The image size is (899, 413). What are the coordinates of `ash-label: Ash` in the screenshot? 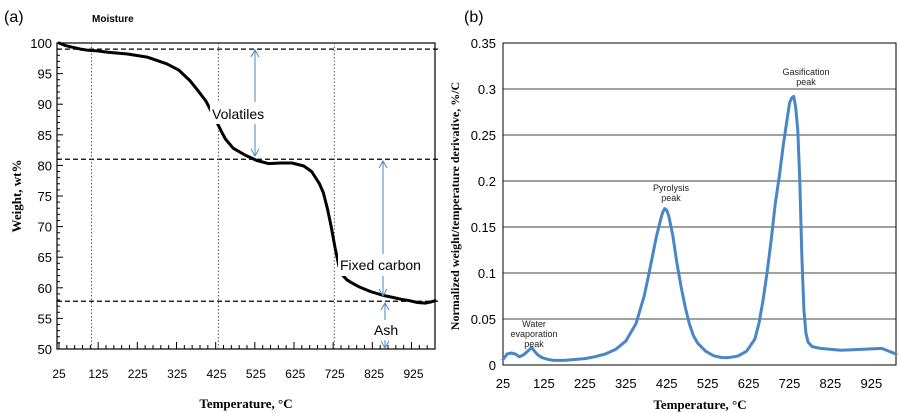 It's located at (386, 330).